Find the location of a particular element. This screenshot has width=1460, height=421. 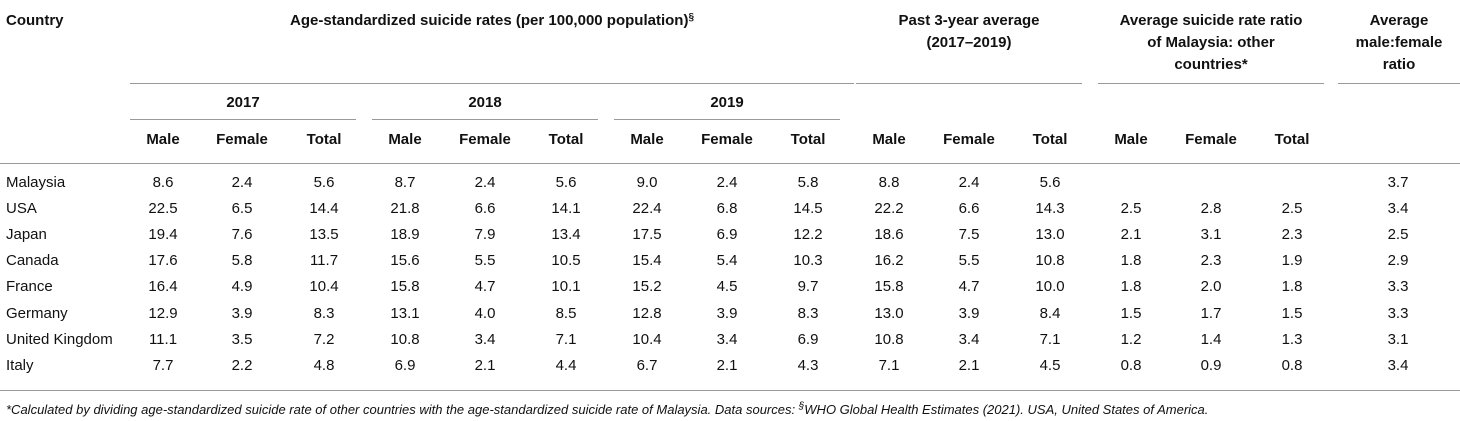

value-cell: 17.6 is located at coordinates (163, 260).